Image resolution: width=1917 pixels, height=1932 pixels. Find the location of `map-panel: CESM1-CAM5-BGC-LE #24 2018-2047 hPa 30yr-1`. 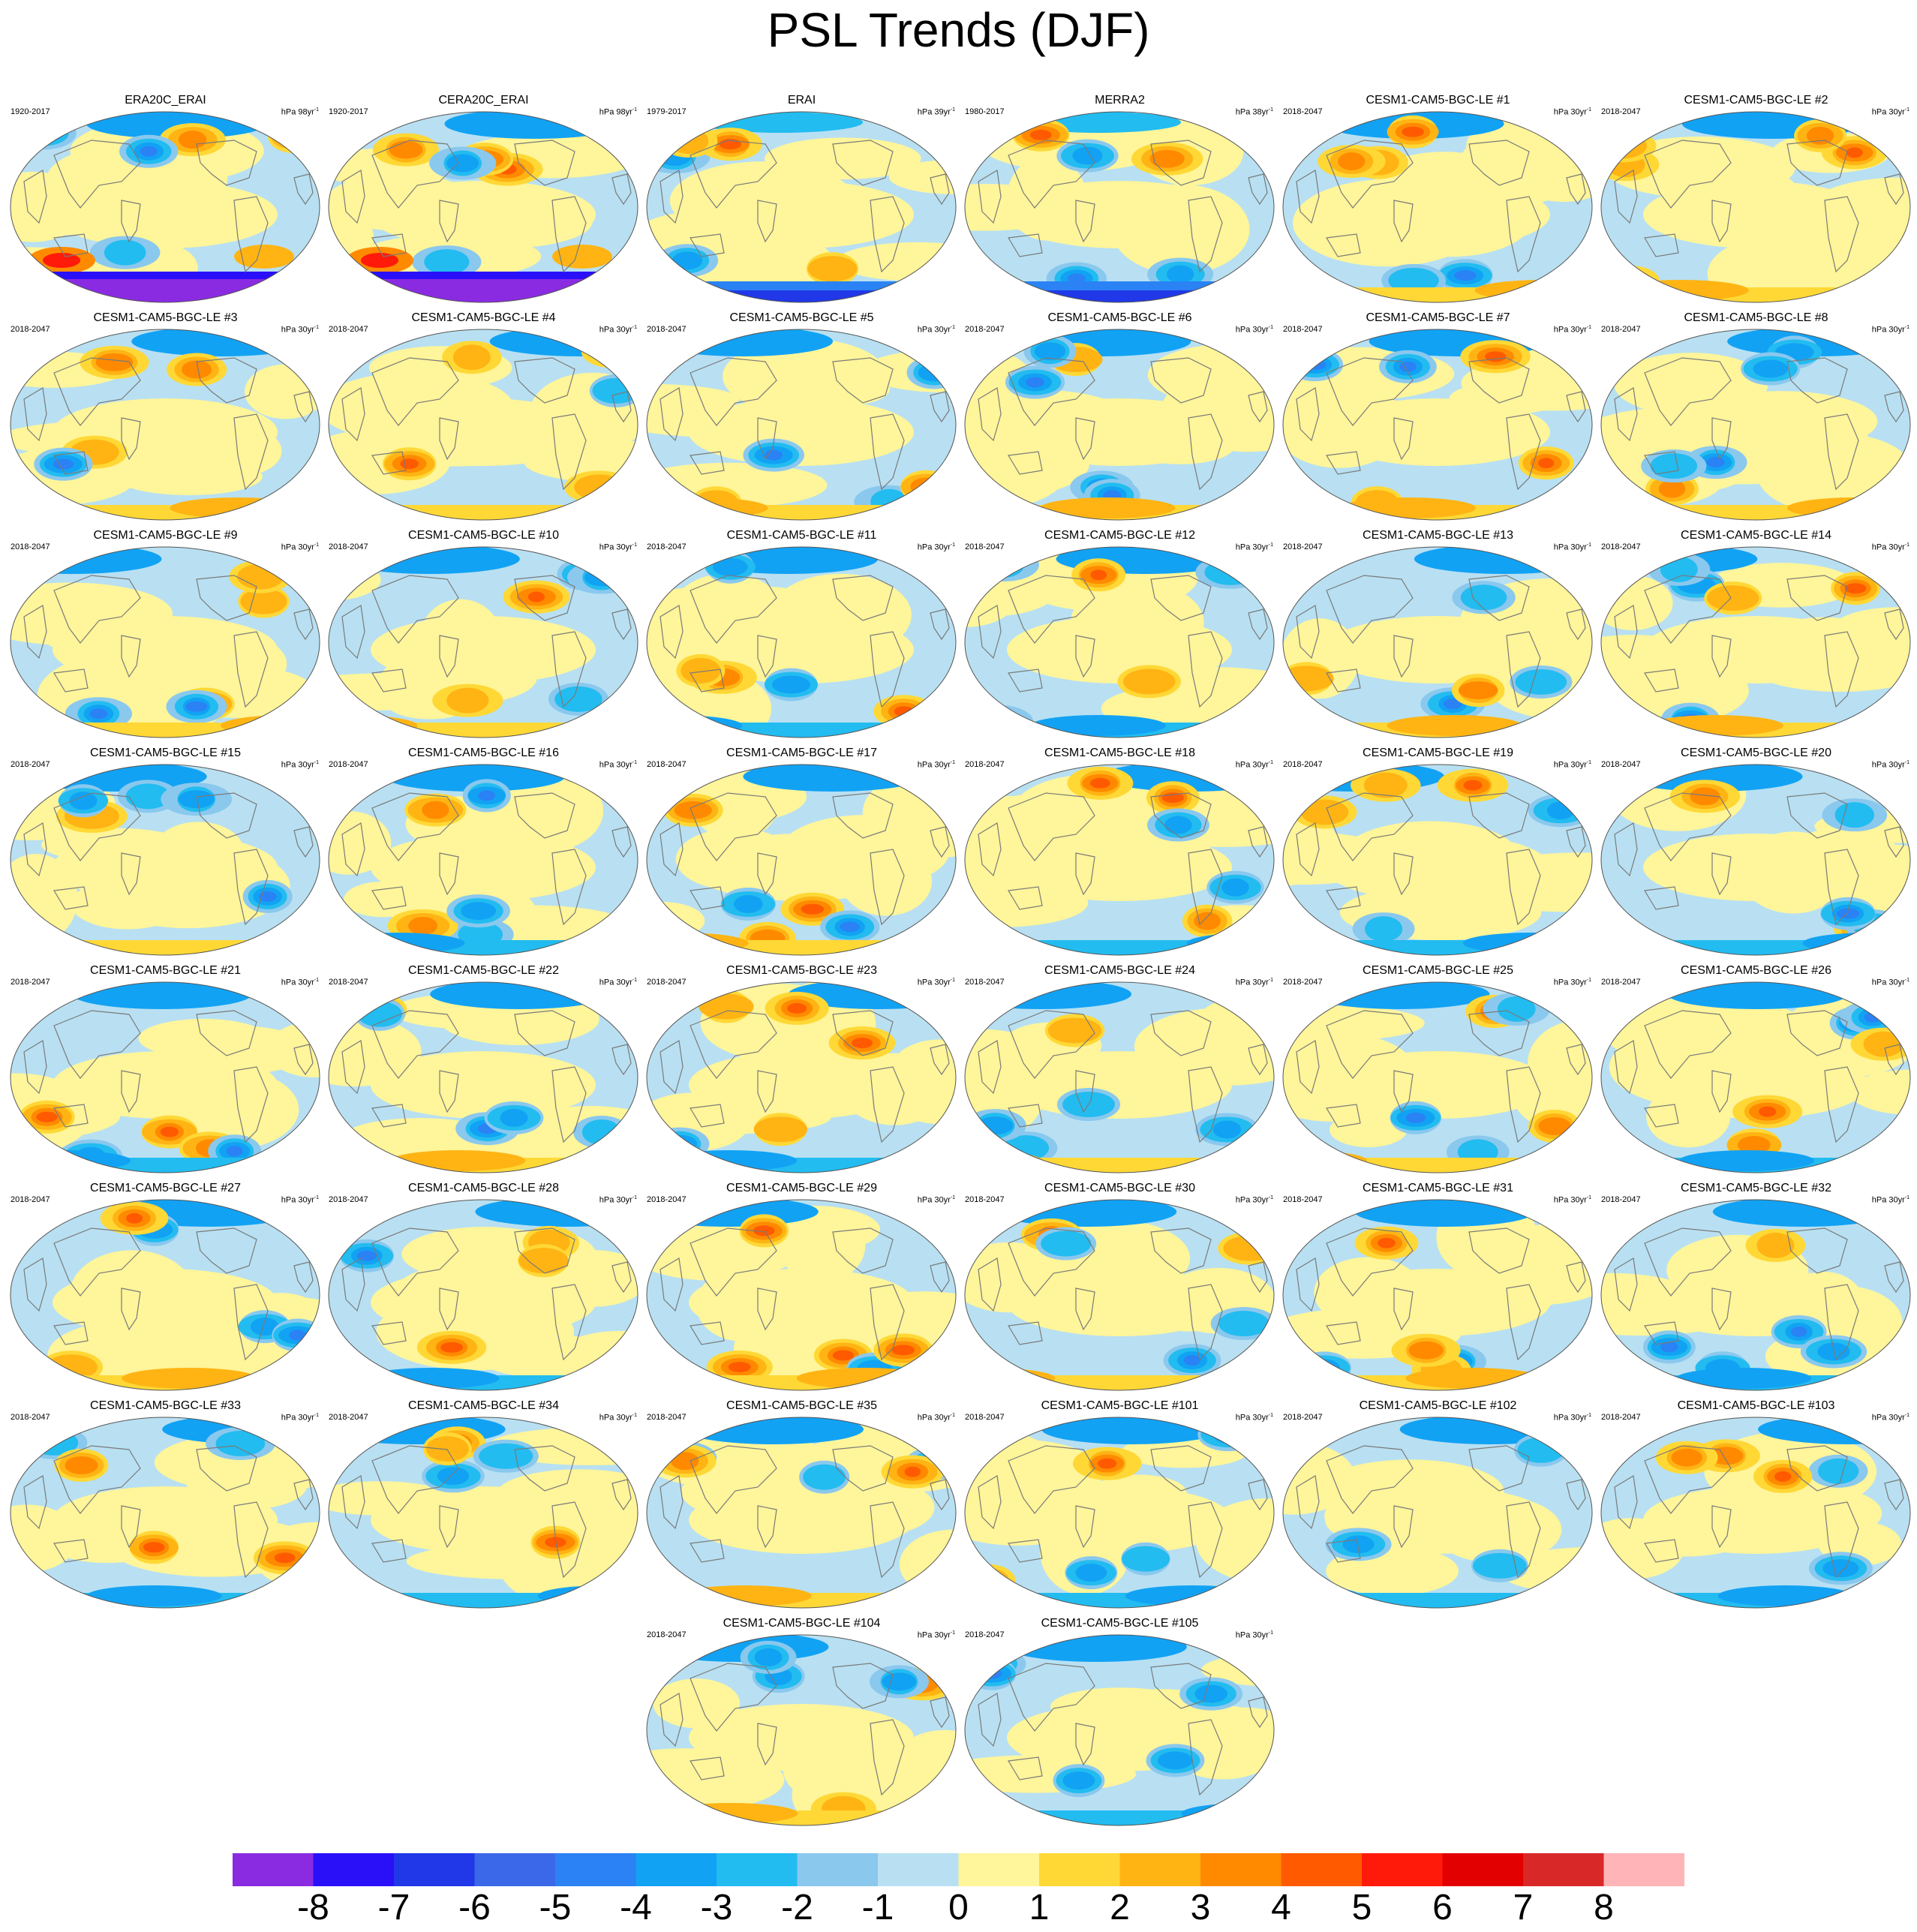

map-panel: CESM1-CAM5-BGC-LE #24 2018-2047 hPa 30yr-1 is located at coordinates (1119, 1071).